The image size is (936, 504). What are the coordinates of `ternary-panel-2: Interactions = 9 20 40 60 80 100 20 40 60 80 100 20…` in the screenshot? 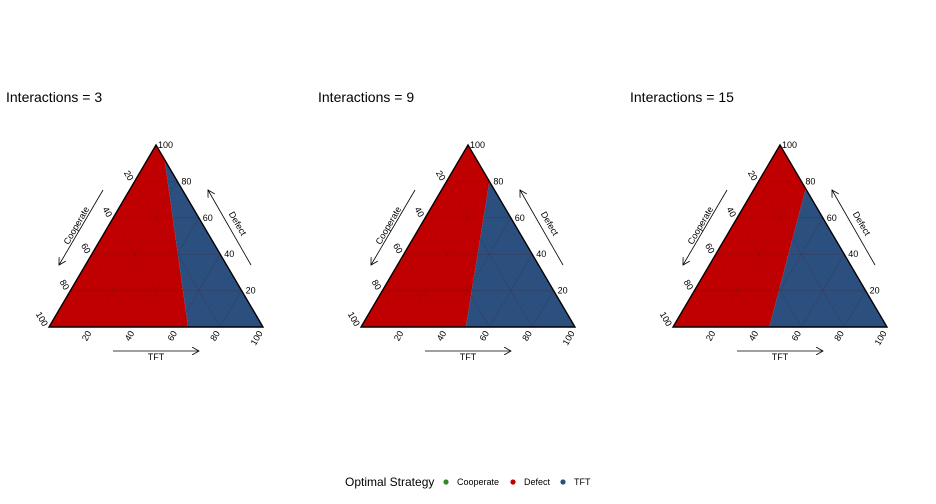 It's located at (447, 225).